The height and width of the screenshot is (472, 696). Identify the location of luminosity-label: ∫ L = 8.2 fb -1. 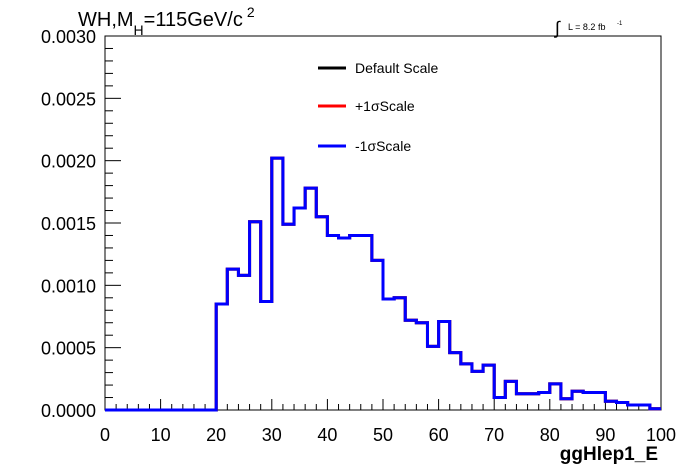
(588, 28).